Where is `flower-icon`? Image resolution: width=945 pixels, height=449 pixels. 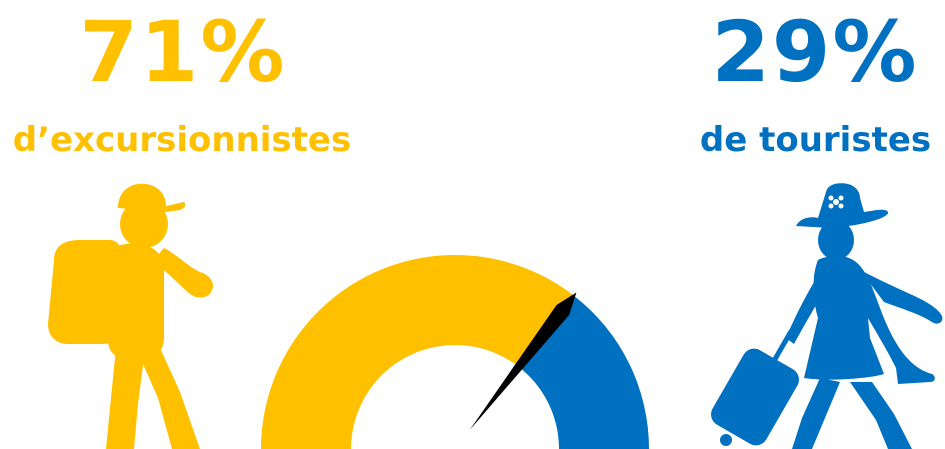
flower-icon is located at coordinates (836, 202).